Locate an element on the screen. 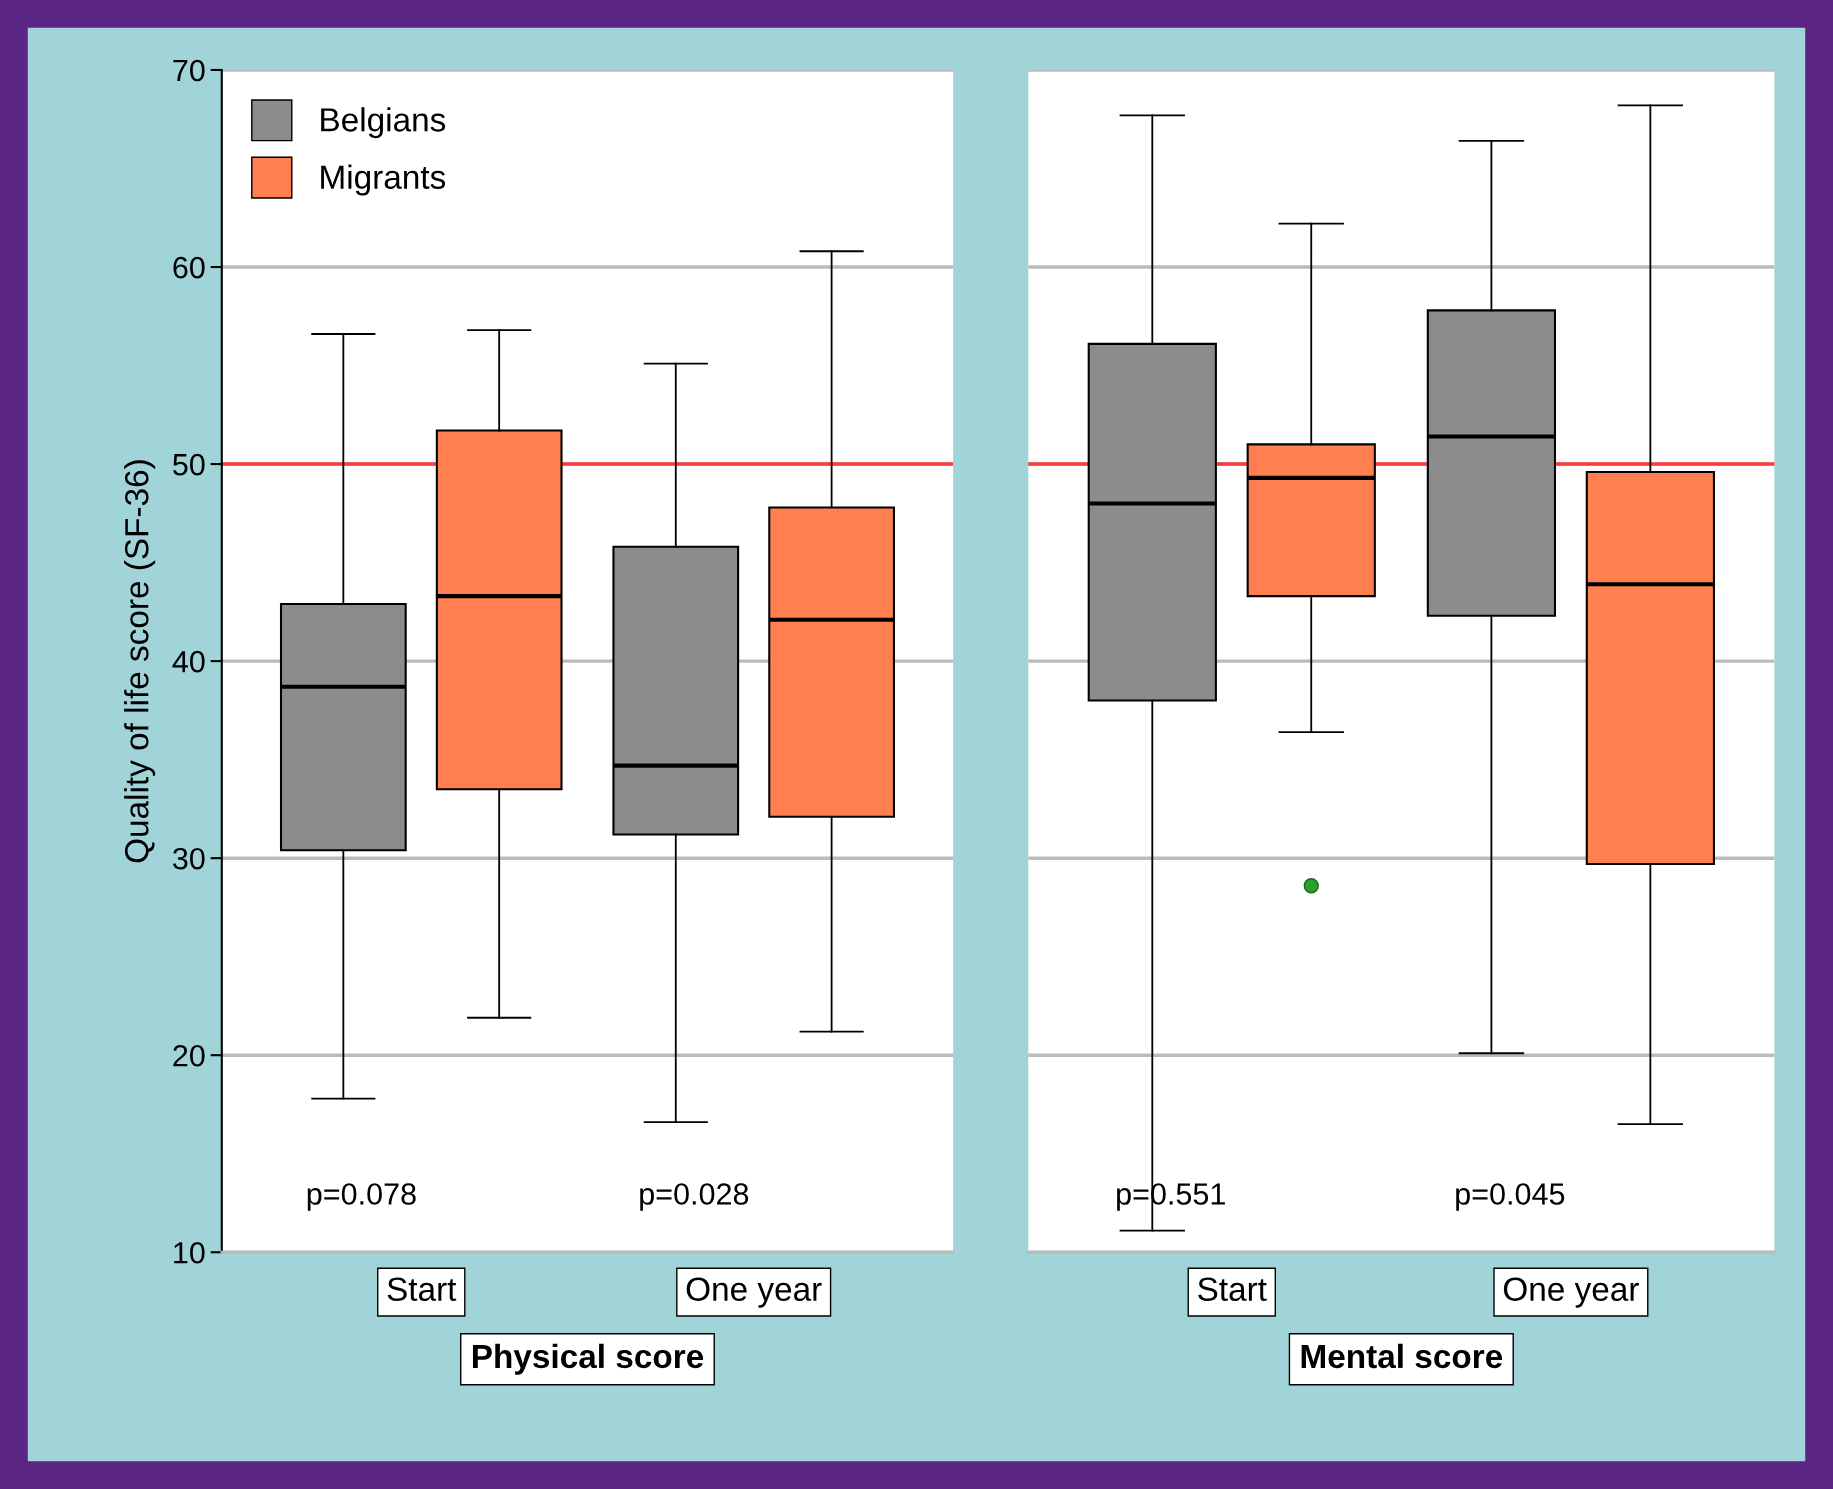 The height and width of the screenshot is (1489, 1833). y-tick-label: 30 is located at coordinates (189, 858).